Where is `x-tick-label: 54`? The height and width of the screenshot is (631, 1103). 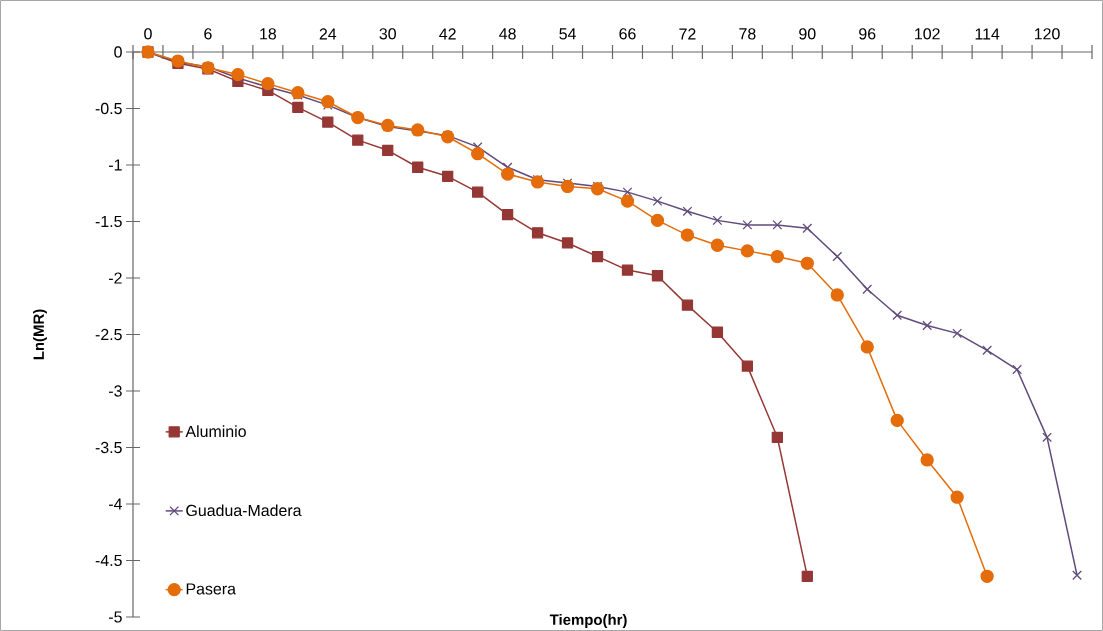 x-tick-label: 54 is located at coordinates (567, 34).